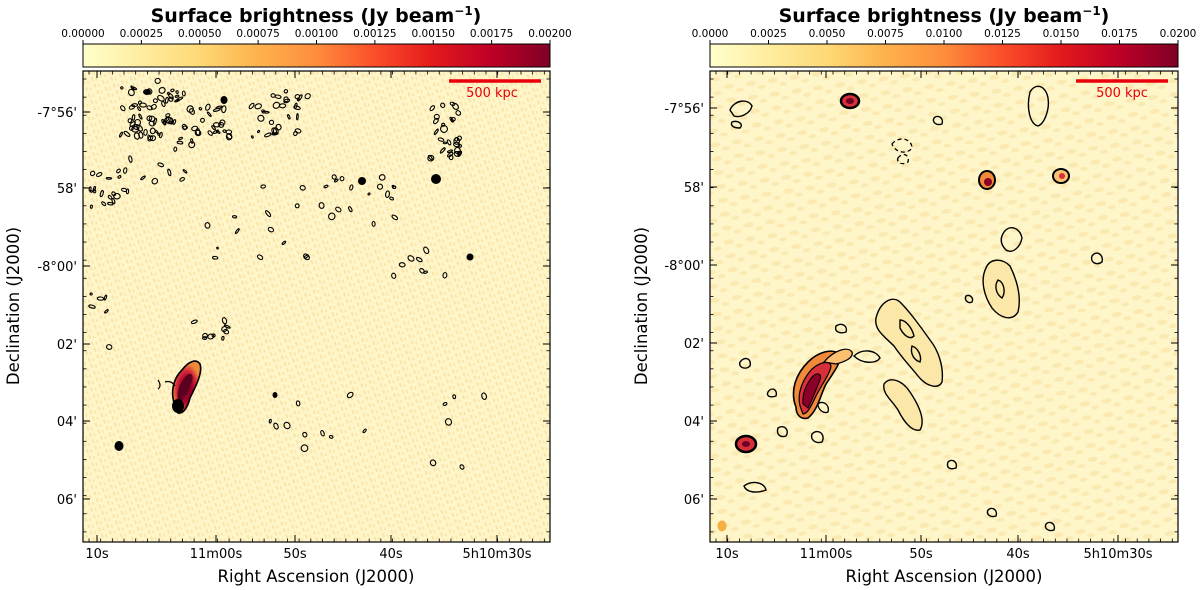 This screenshot has height=590, width=1200. I want to click on x-tick-label: 50s, so click(295, 554).